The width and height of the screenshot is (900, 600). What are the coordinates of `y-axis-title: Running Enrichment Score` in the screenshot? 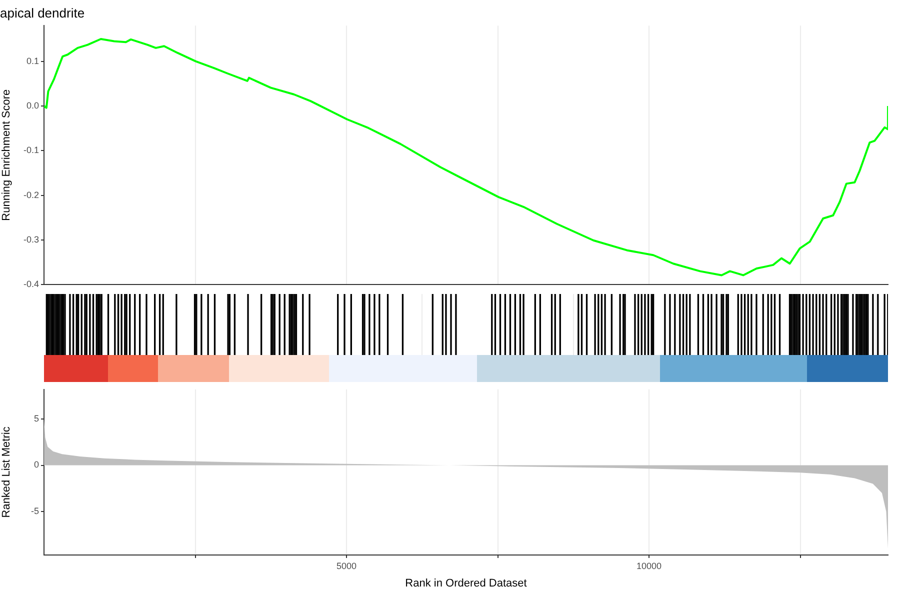 It's located at (6, 155).